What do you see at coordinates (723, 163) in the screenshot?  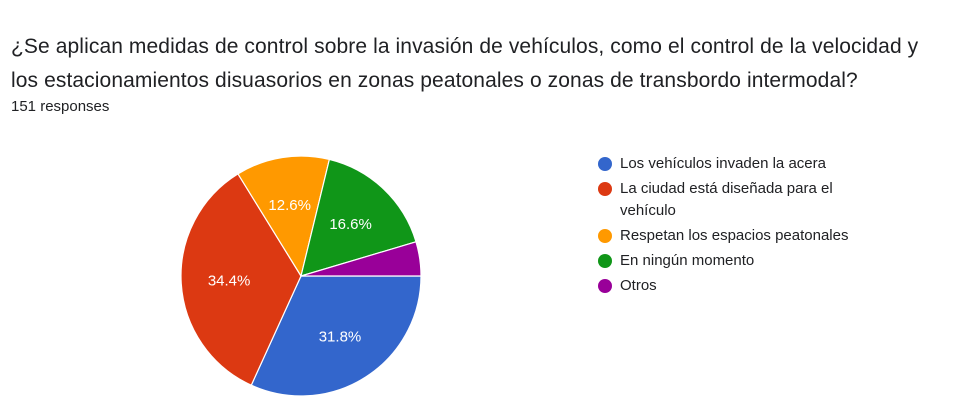 I see `legend-label: Los vehículos invaden la acera` at bounding box center [723, 163].